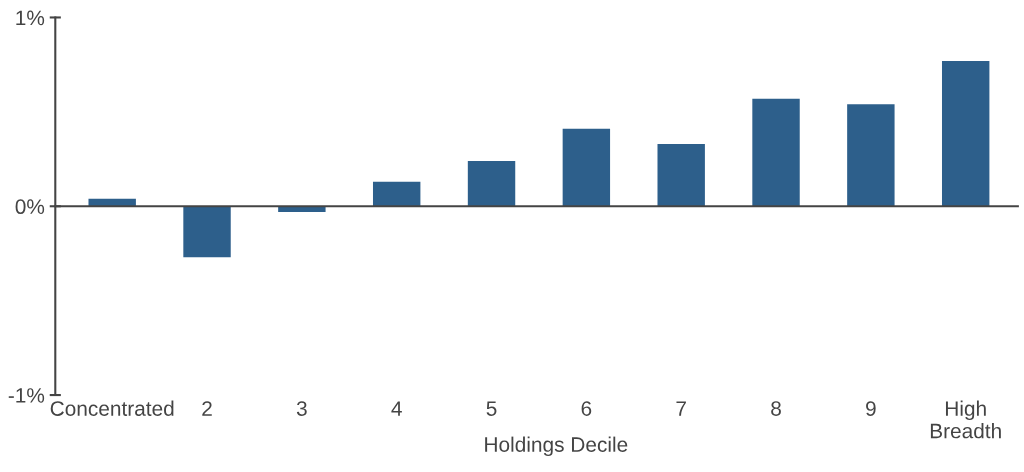 The width and height of the screenshot is (1024, 472). I want to click on x-tick-label: High Breadth, so click(965, 419).